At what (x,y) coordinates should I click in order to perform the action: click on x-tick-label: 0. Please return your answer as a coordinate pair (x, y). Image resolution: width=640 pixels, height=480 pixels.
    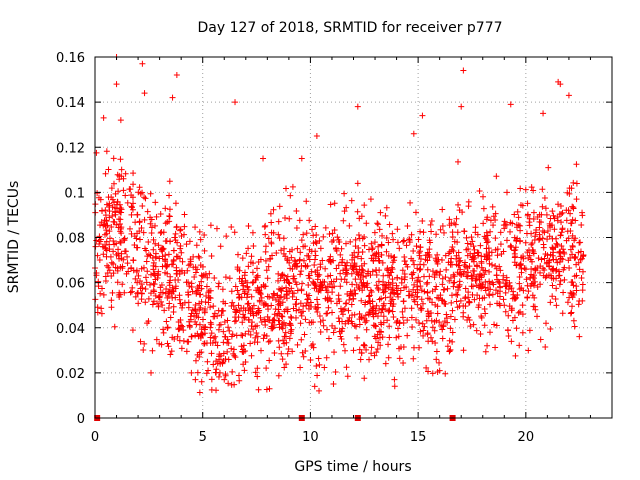
    Looking at the image, I should click on (95, 437).